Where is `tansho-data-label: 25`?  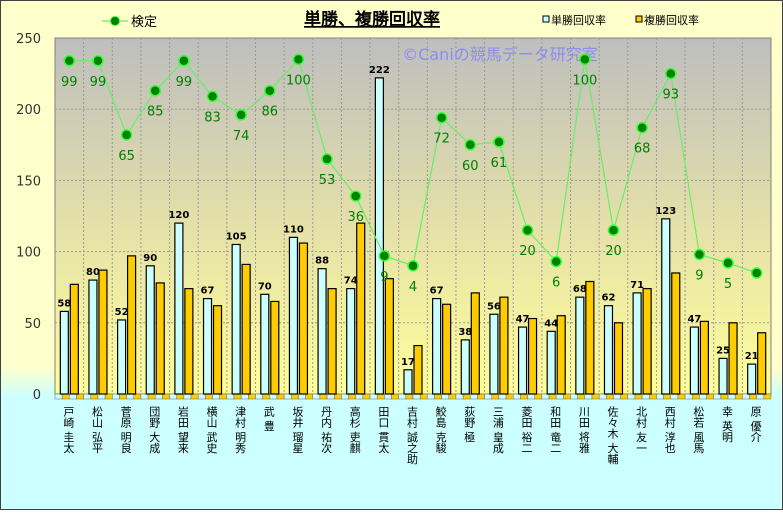
tansho-data-label: 25 is located at coordinates (723, 350).